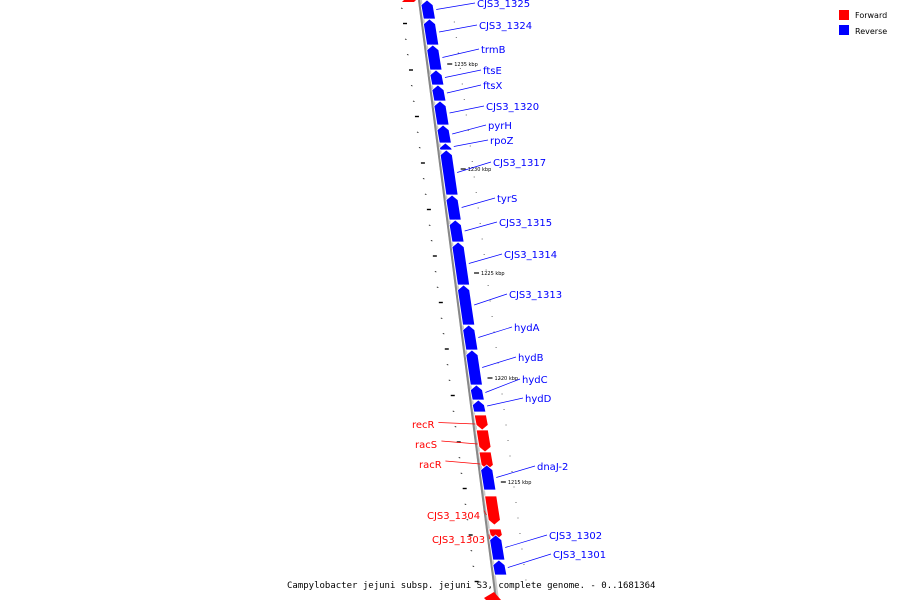 The width and height of the screenshot is (900, 600). I want to click on gene-leader-hydb, so click(499, 362).